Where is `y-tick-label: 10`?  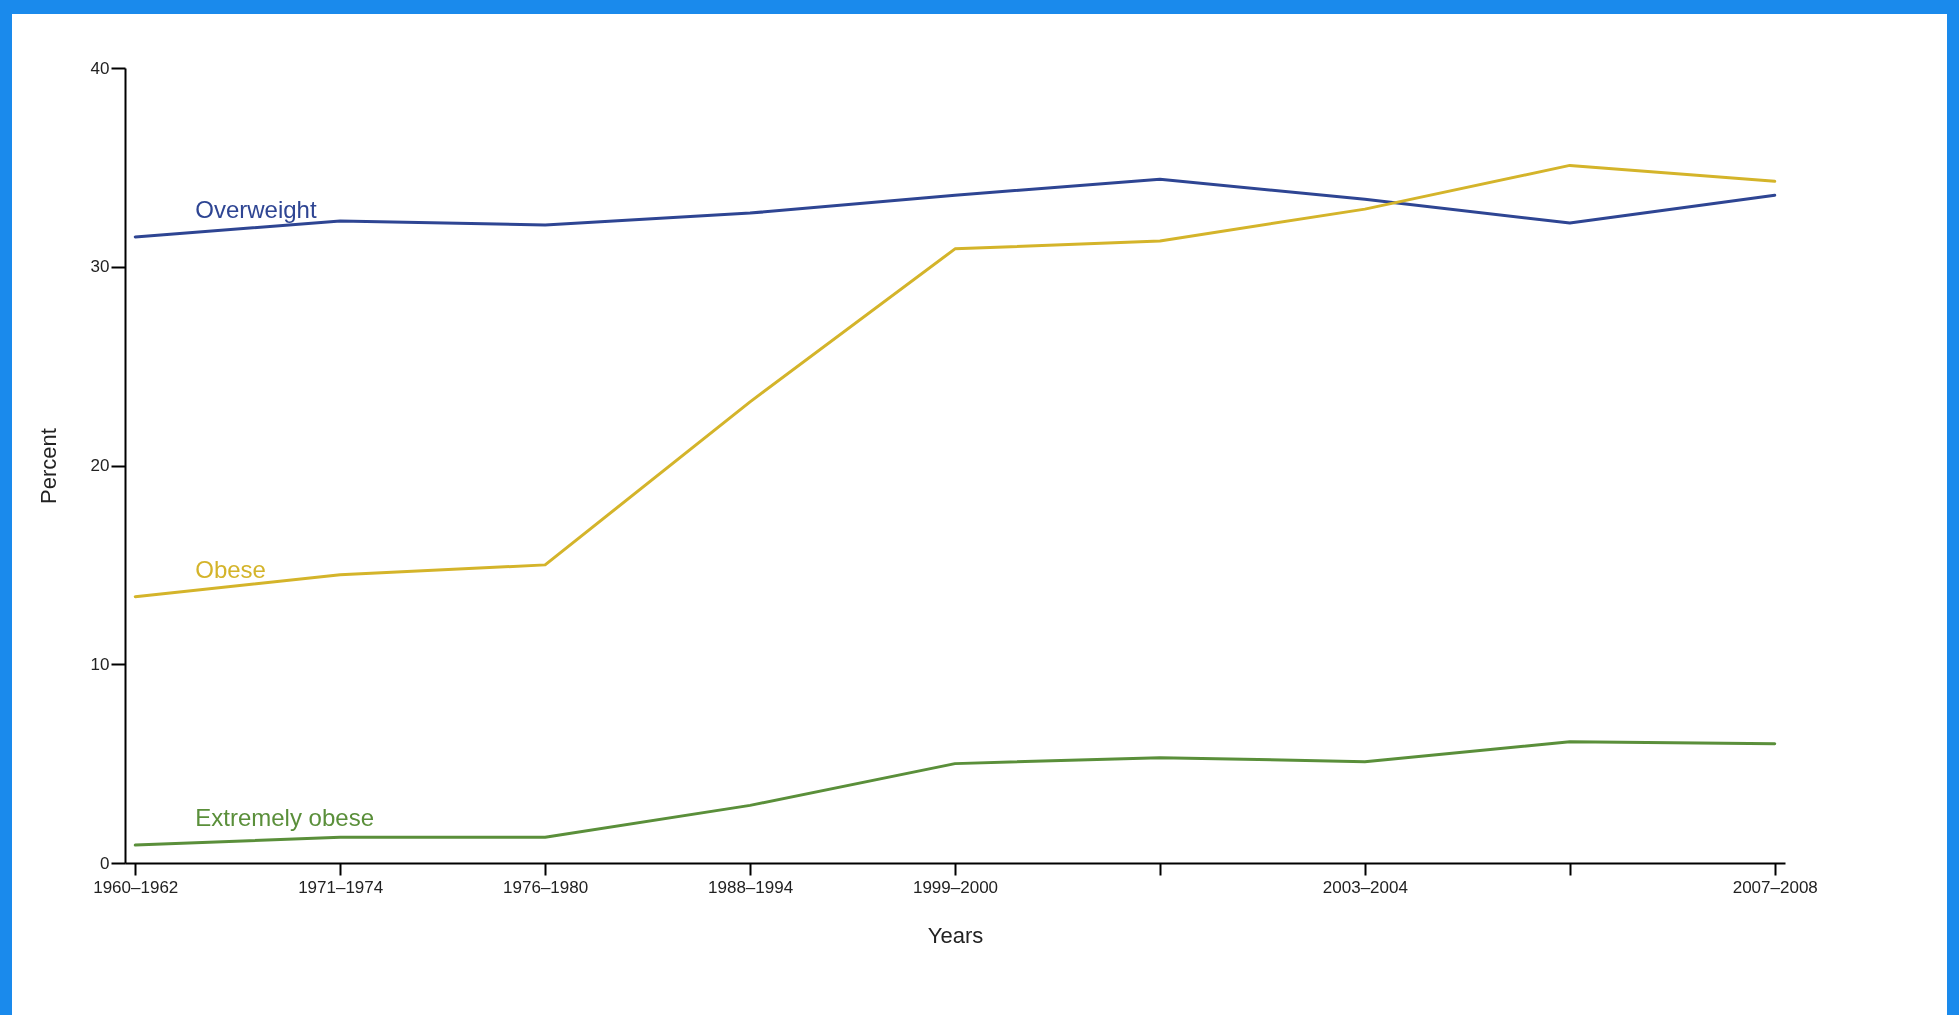 y-tick-label: 10 is located at coordinates (100, 664).